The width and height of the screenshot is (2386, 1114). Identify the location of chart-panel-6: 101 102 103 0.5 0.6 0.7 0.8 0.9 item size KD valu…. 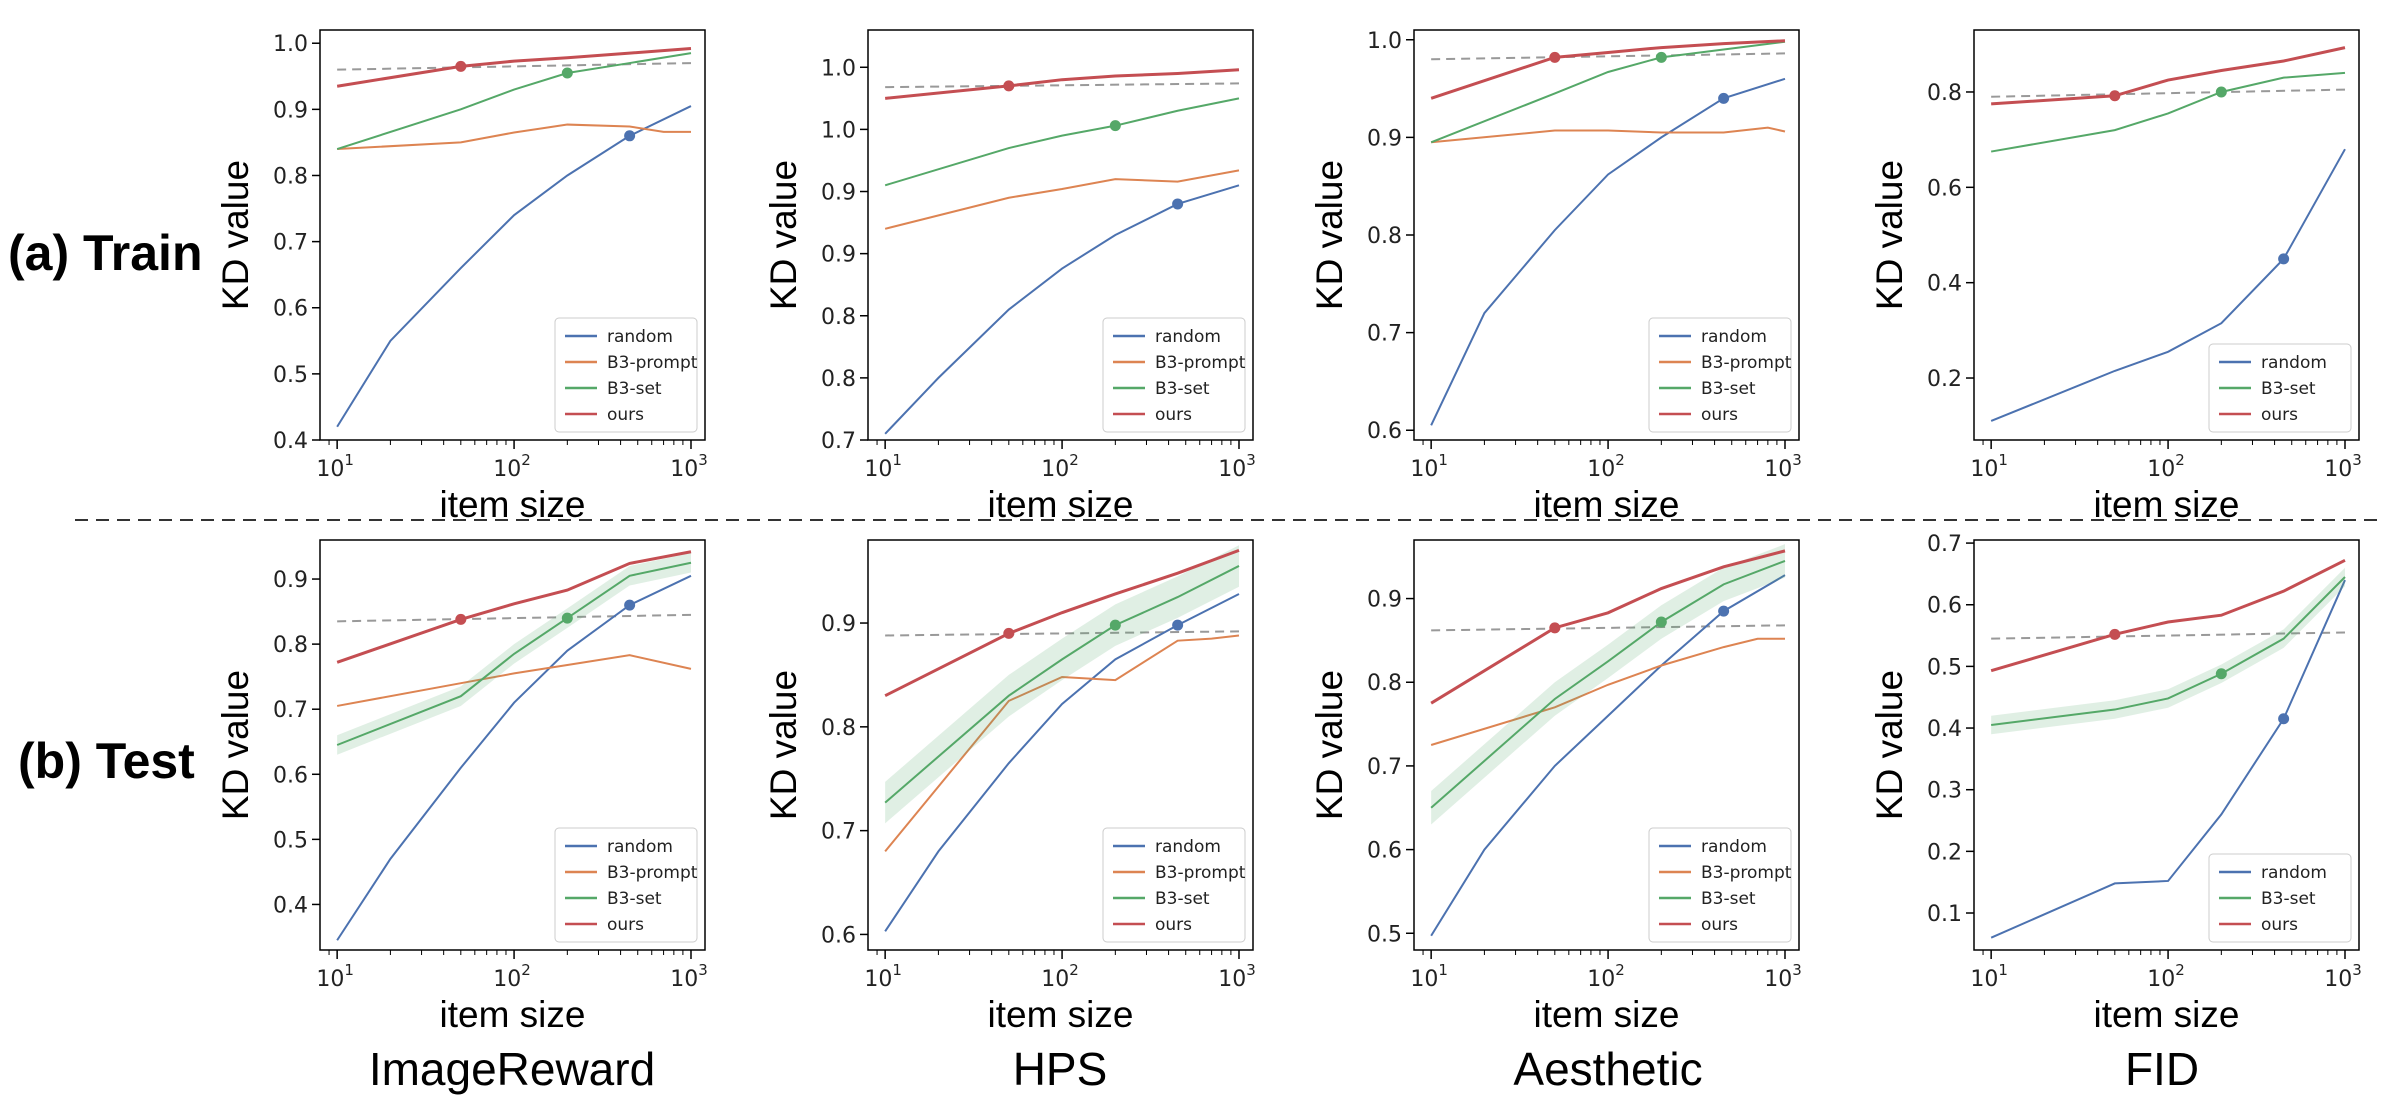
(1555, 787).